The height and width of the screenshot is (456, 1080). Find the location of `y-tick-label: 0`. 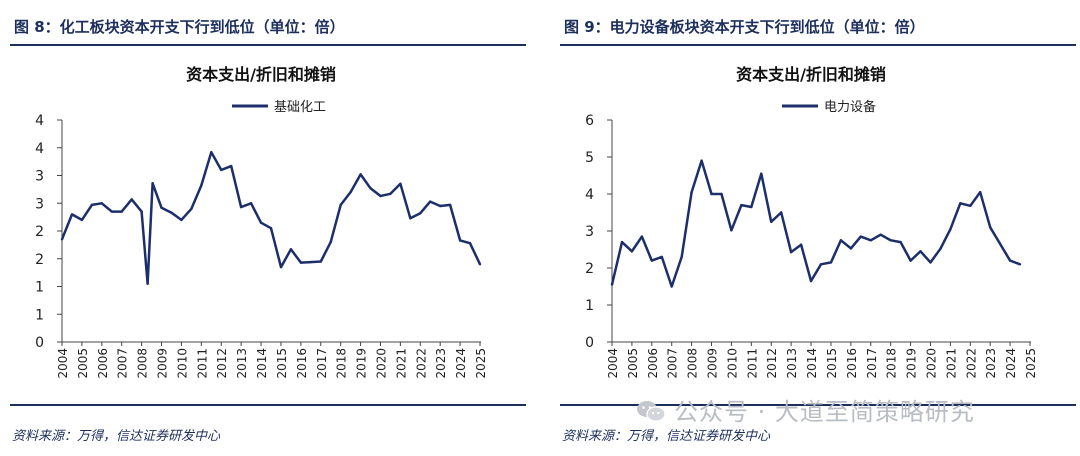

y-tick-label: 0 is located at coordinates (39, 343).